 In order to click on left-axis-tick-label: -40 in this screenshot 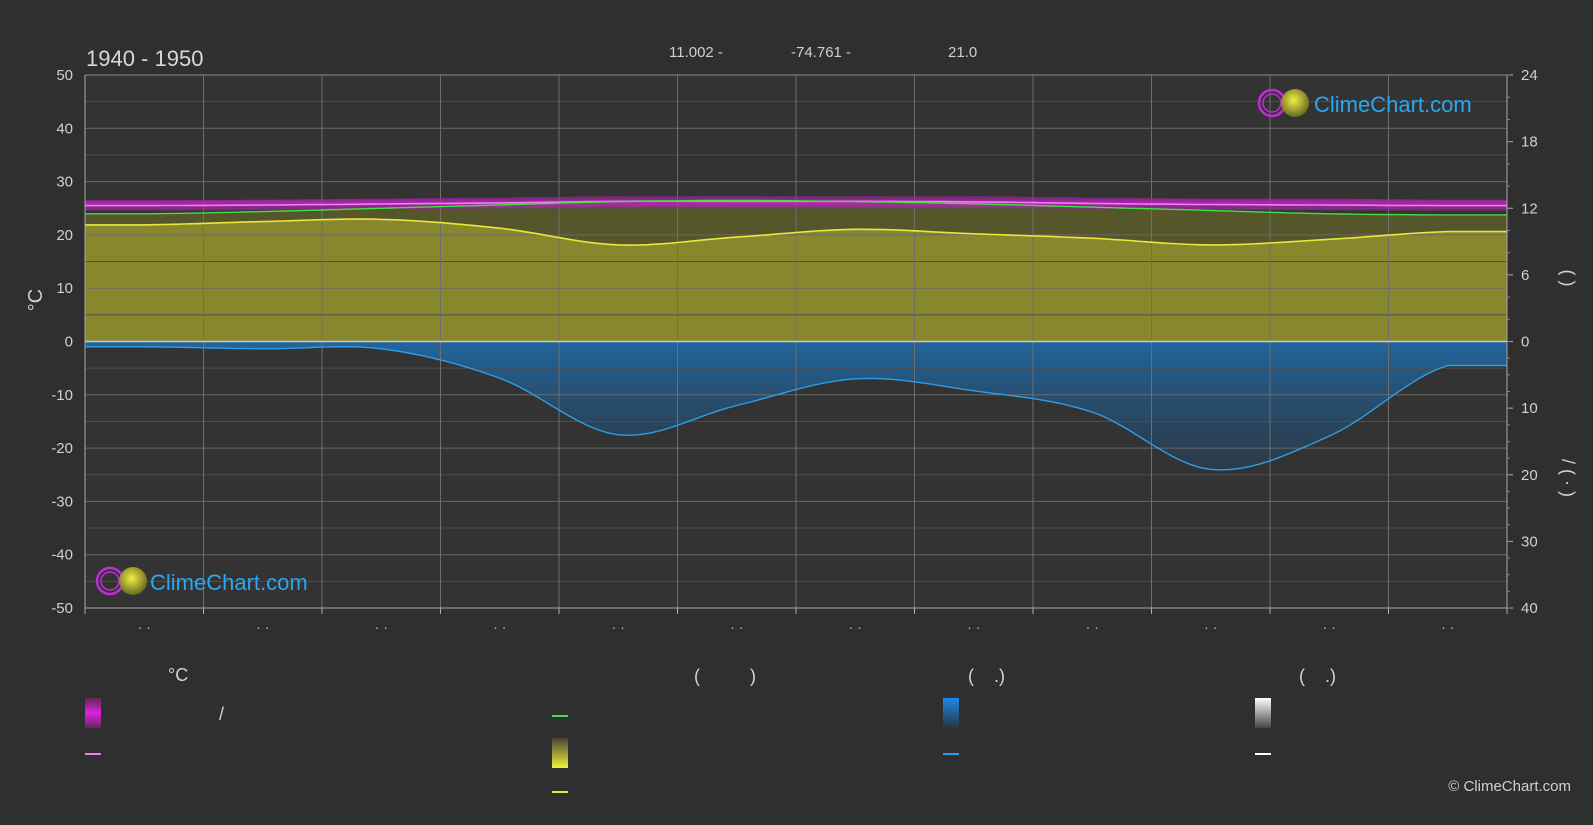, I will do `click(62, 555)`.